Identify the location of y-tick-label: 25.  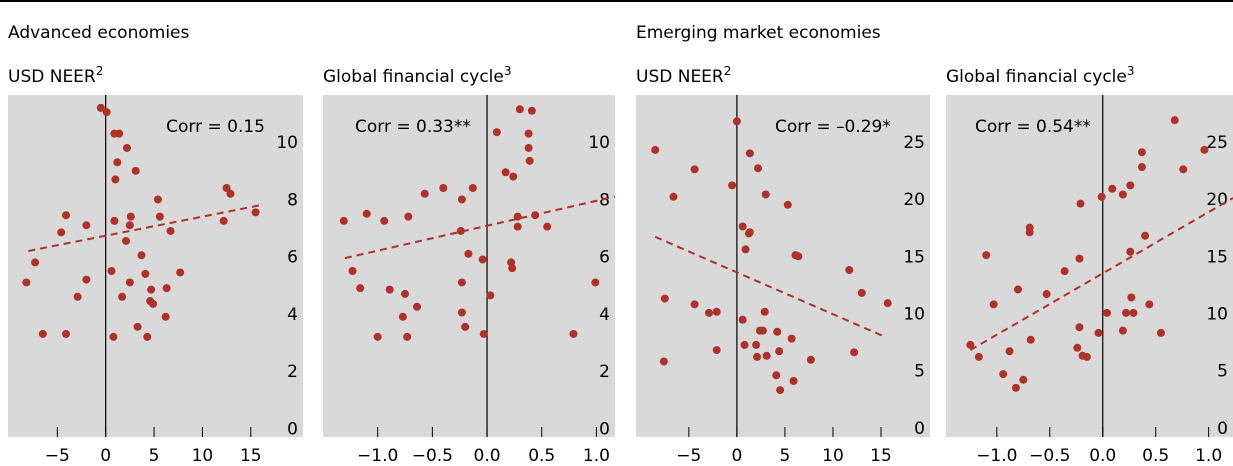
(914, 143).